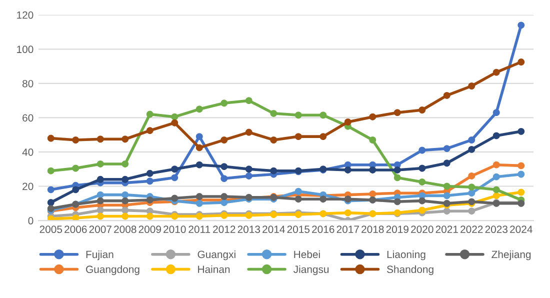  What do you see at coordinates (100, 255) in the screenshot?
I see `legend-label: Fujian` at bounding box center [100, 255].